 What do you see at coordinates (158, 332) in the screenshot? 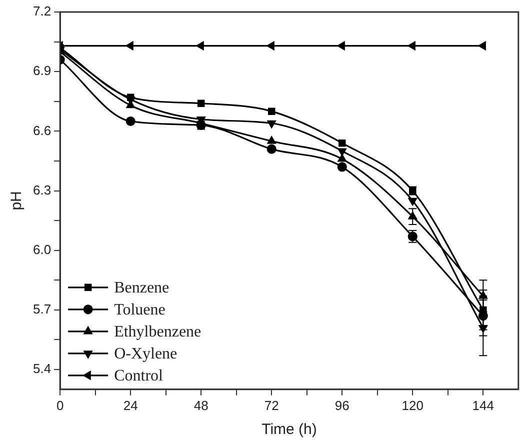
I see `legend-label: Ethylbenzene` at bounding box center [158, 332].